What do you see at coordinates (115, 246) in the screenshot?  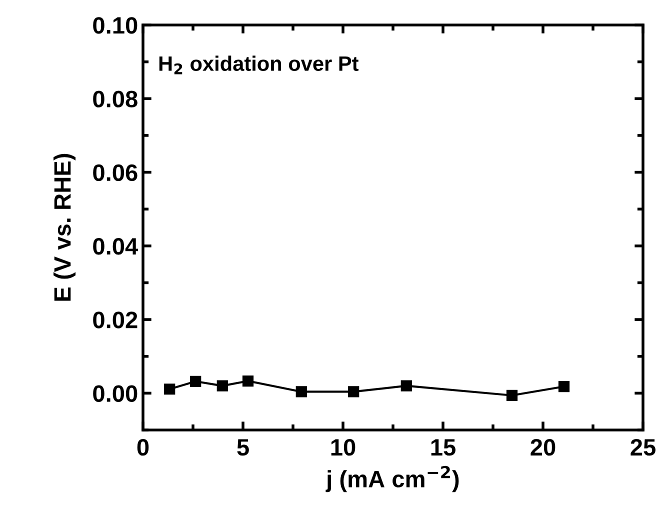 I see `y-tick-label: 0.04` at bounding box center [115, 246].